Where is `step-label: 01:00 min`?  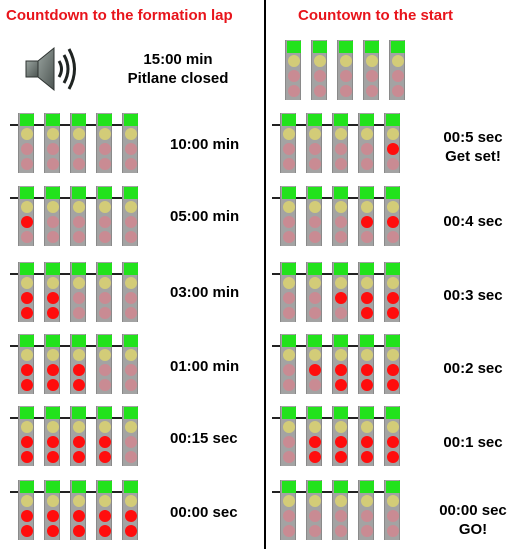
step-label: 01:00 min is located at coordinates (205, 366).